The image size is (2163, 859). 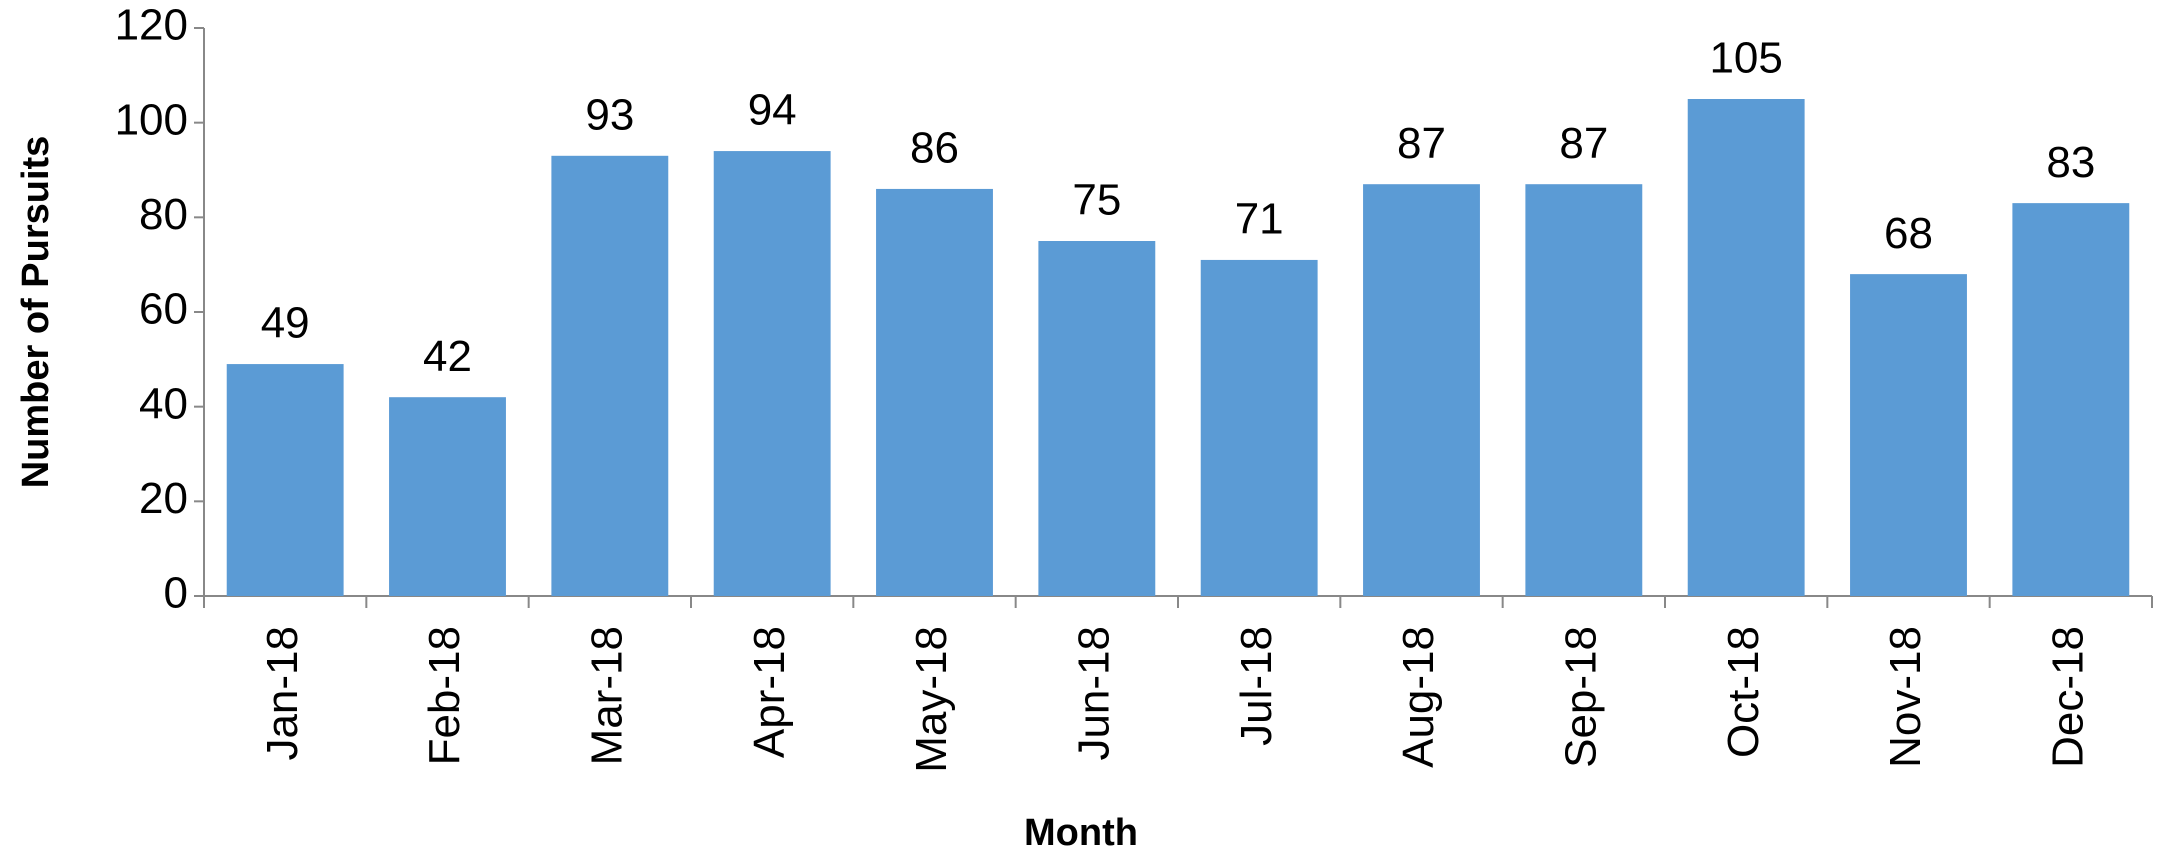 I want to click on y-tick-label: 0, so click(x=176, y=593).